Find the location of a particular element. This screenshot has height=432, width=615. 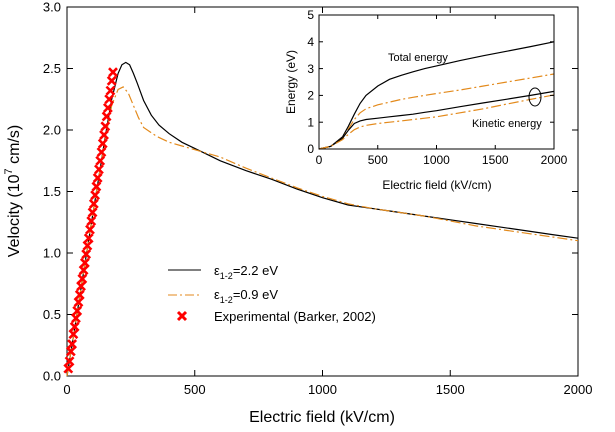

main-y-tick-label: 3.0 is located at coordinates (52, 7).